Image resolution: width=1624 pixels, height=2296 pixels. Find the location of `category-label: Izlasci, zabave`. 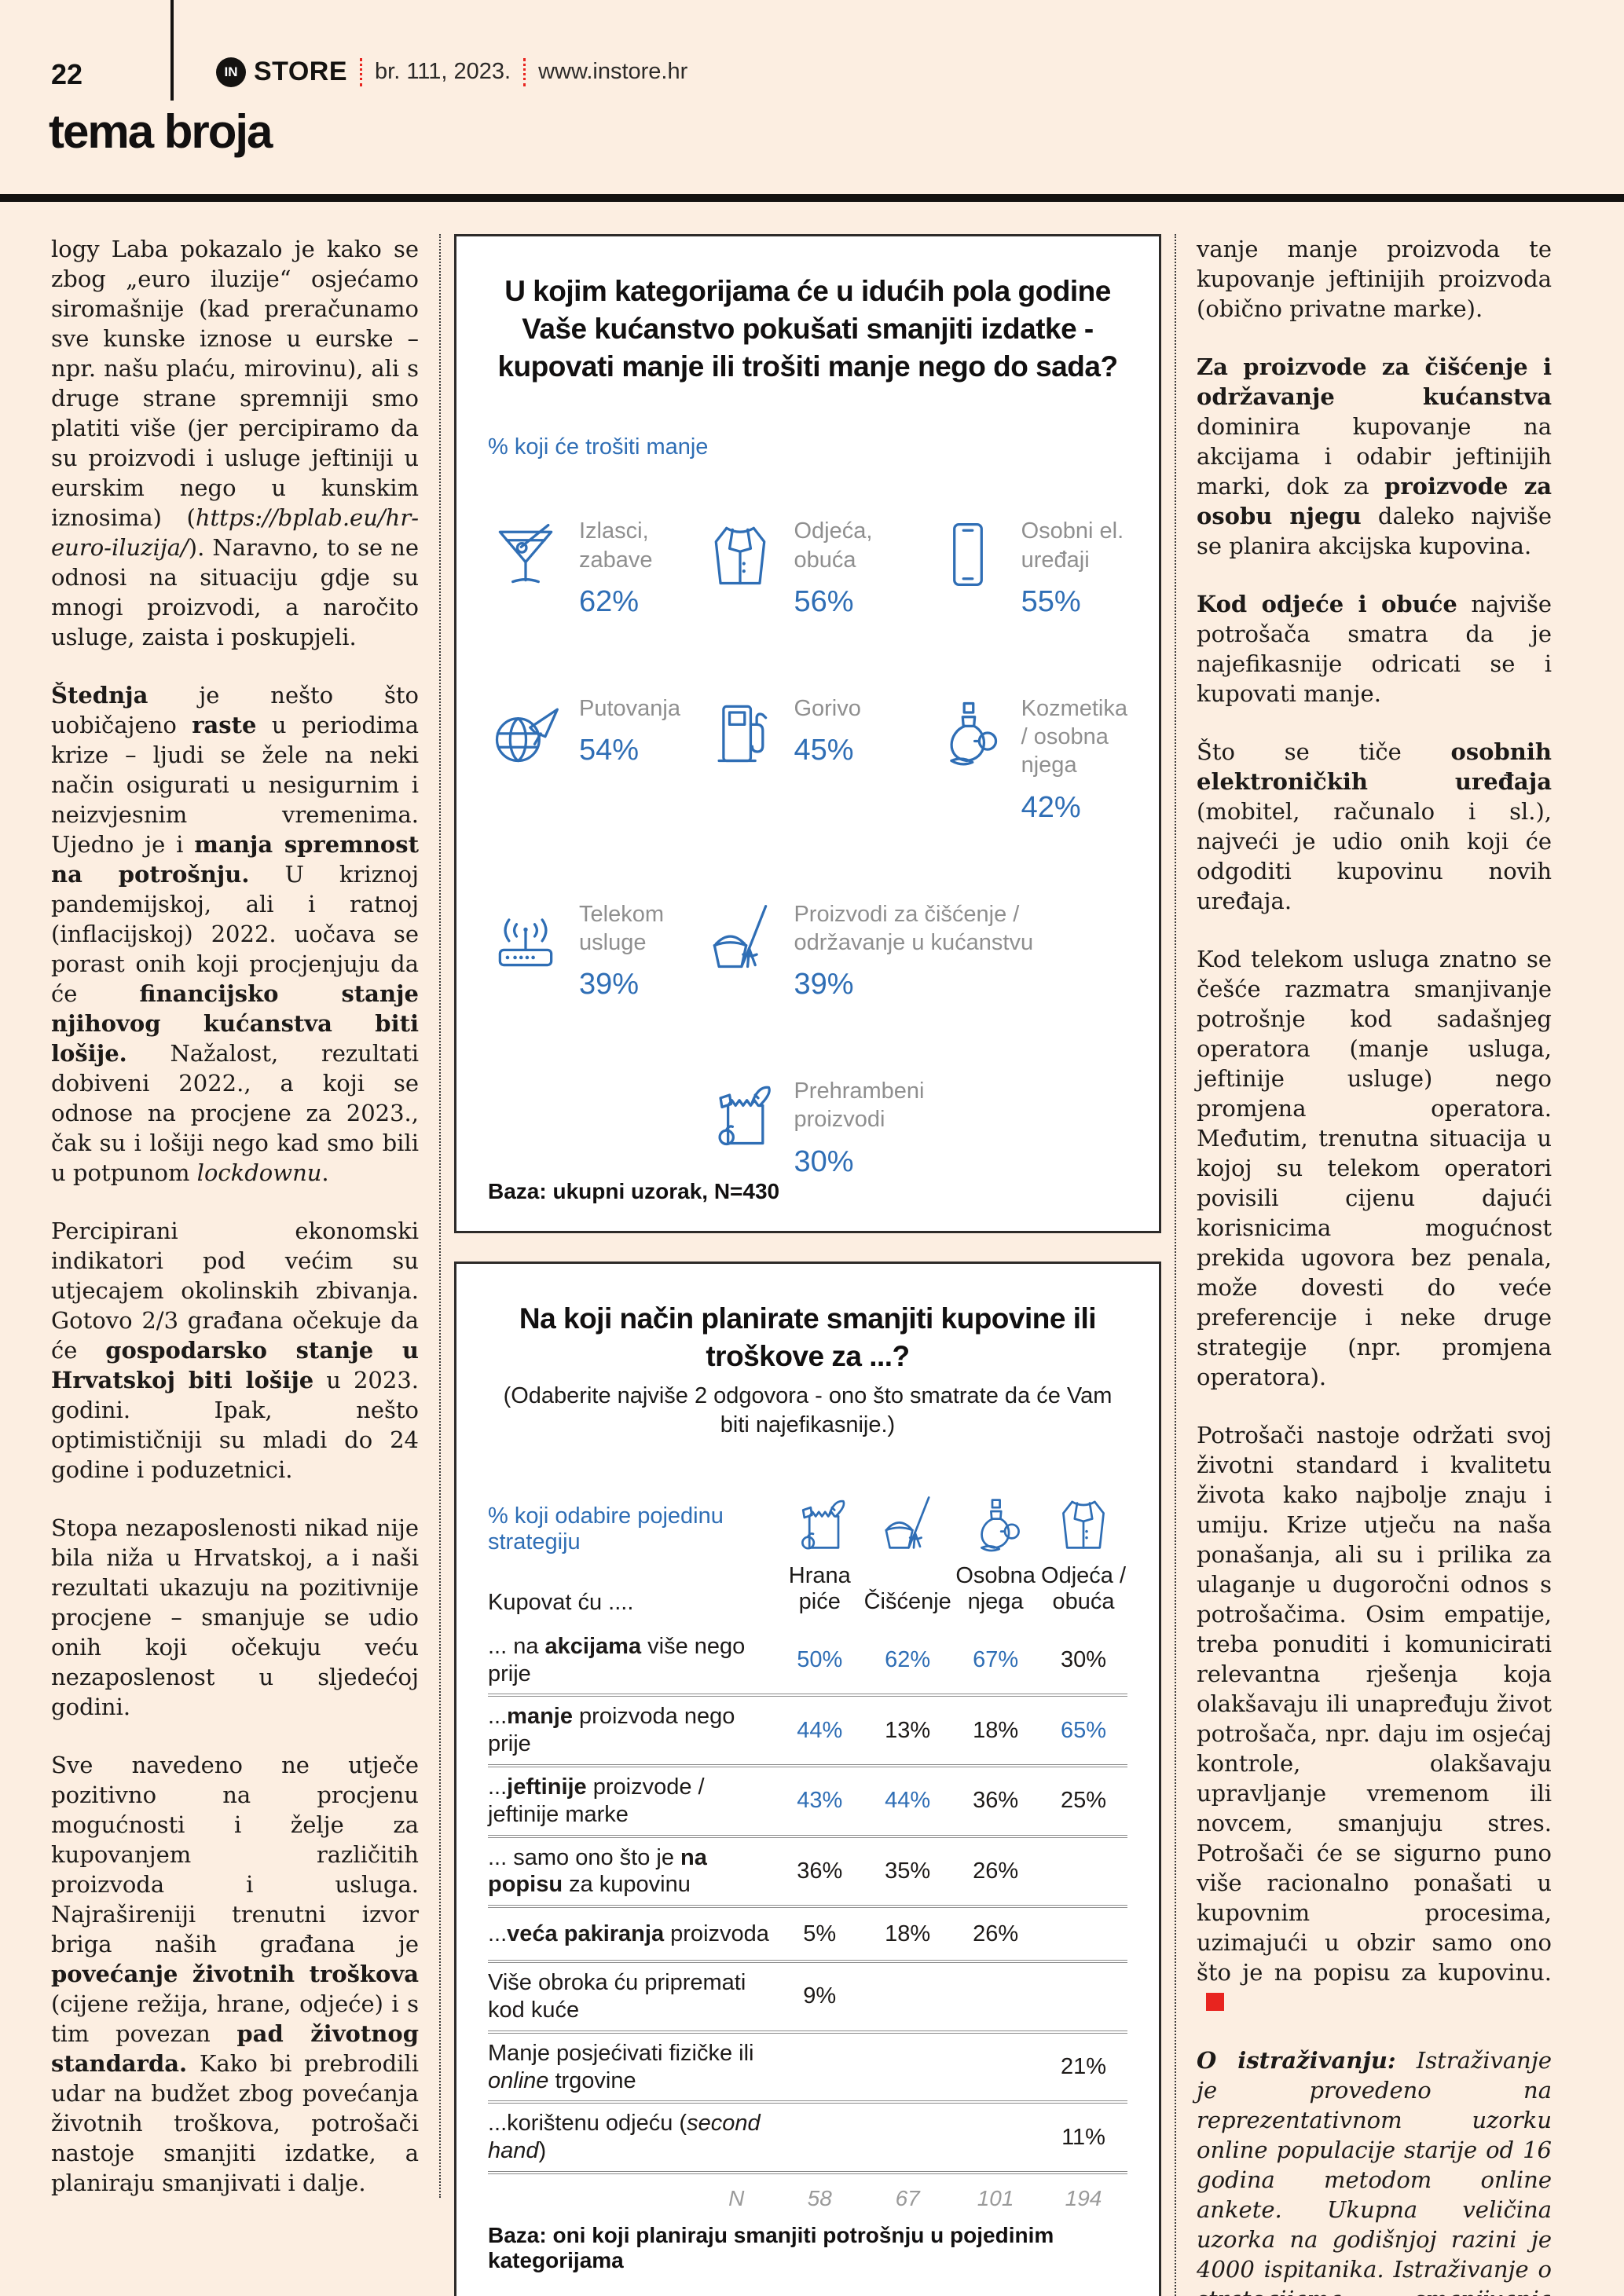

category-label: Izlasci, zabave is located at coordinates (616, 546).